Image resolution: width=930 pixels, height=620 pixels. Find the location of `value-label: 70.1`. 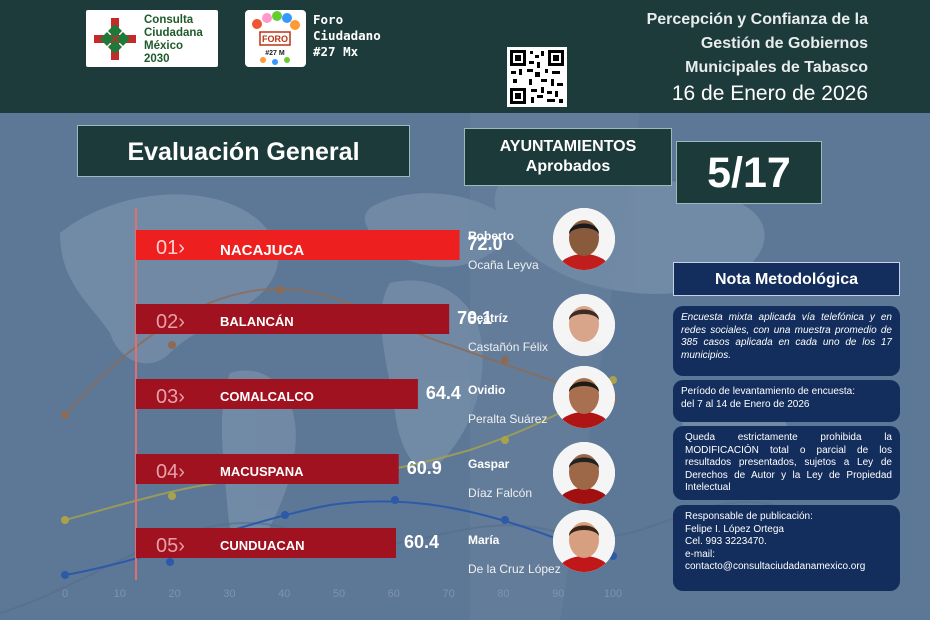

value-label: 70.1 is located at coordinates (474, 318).